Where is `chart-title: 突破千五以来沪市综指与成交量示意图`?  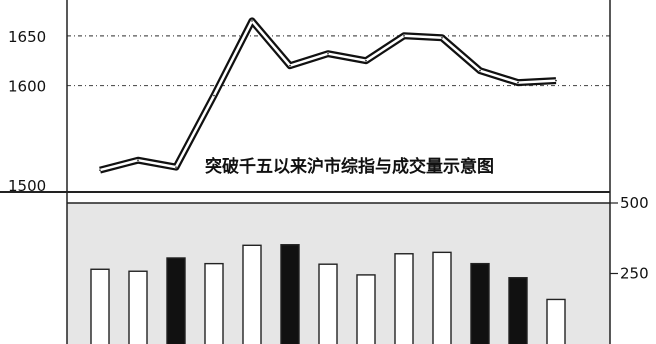
chart-title: 突破千五以来沪市综指与成交量示意图 is located at coordinates (349, 166).